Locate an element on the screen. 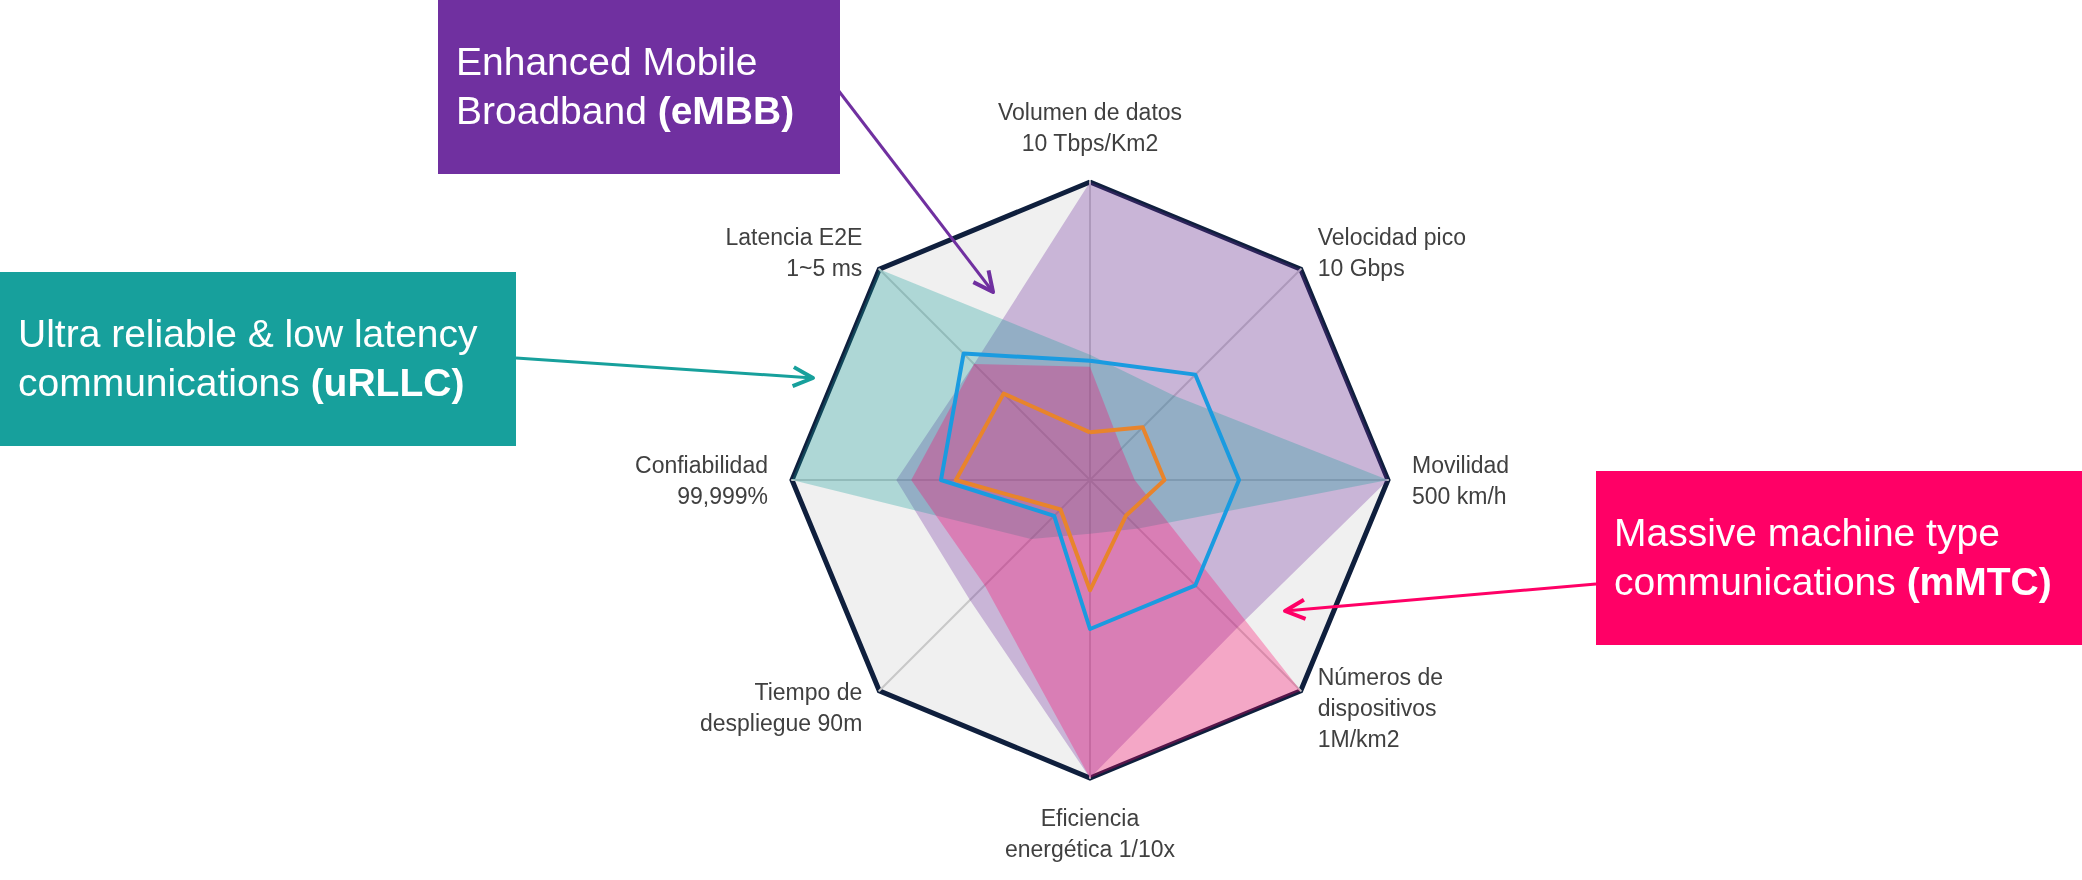 The image size is (2082, 880). spoke-label: Números de dispositivos 1M/km2 is located at coordinates (1380, 707).